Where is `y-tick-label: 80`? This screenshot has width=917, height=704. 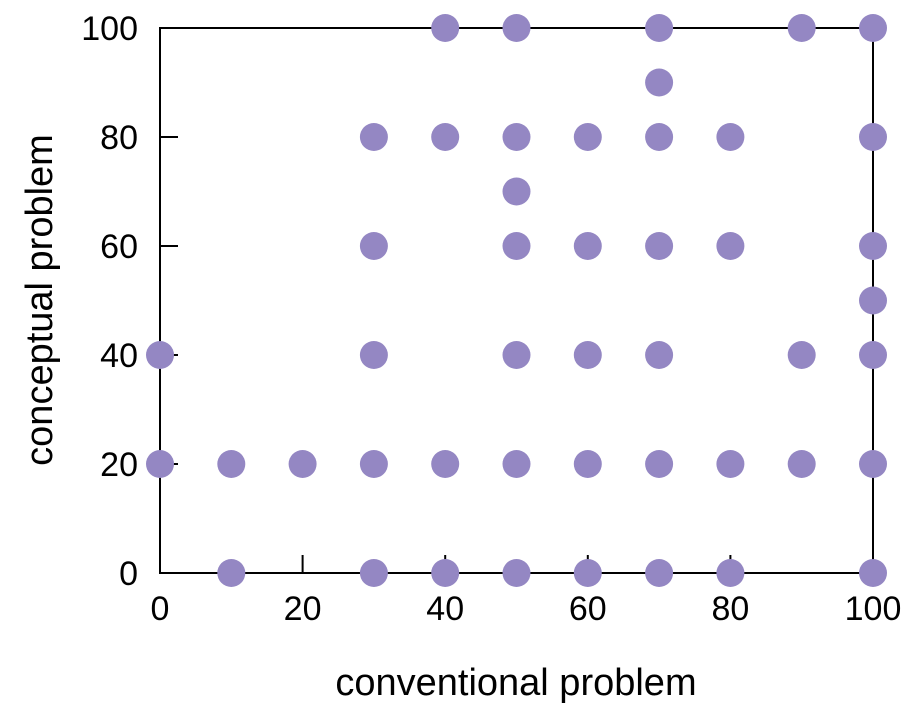 y-tick-label: 80 is located at coordinates (119, 138).